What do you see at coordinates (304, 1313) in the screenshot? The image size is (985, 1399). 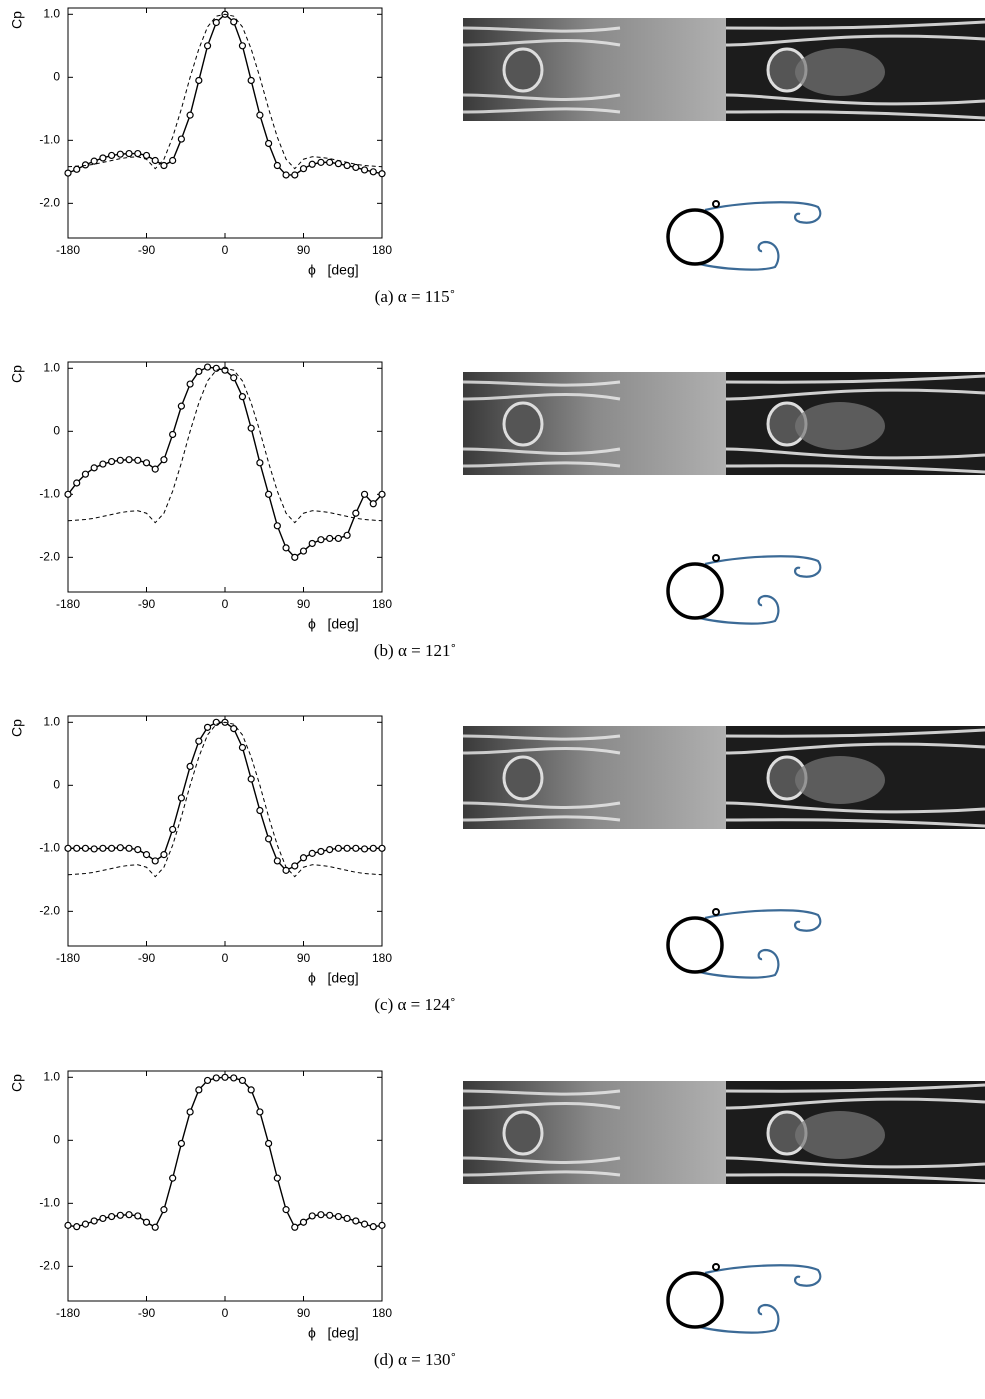 I see `x-tick-label: 90` at bounding box center [304, 1313].